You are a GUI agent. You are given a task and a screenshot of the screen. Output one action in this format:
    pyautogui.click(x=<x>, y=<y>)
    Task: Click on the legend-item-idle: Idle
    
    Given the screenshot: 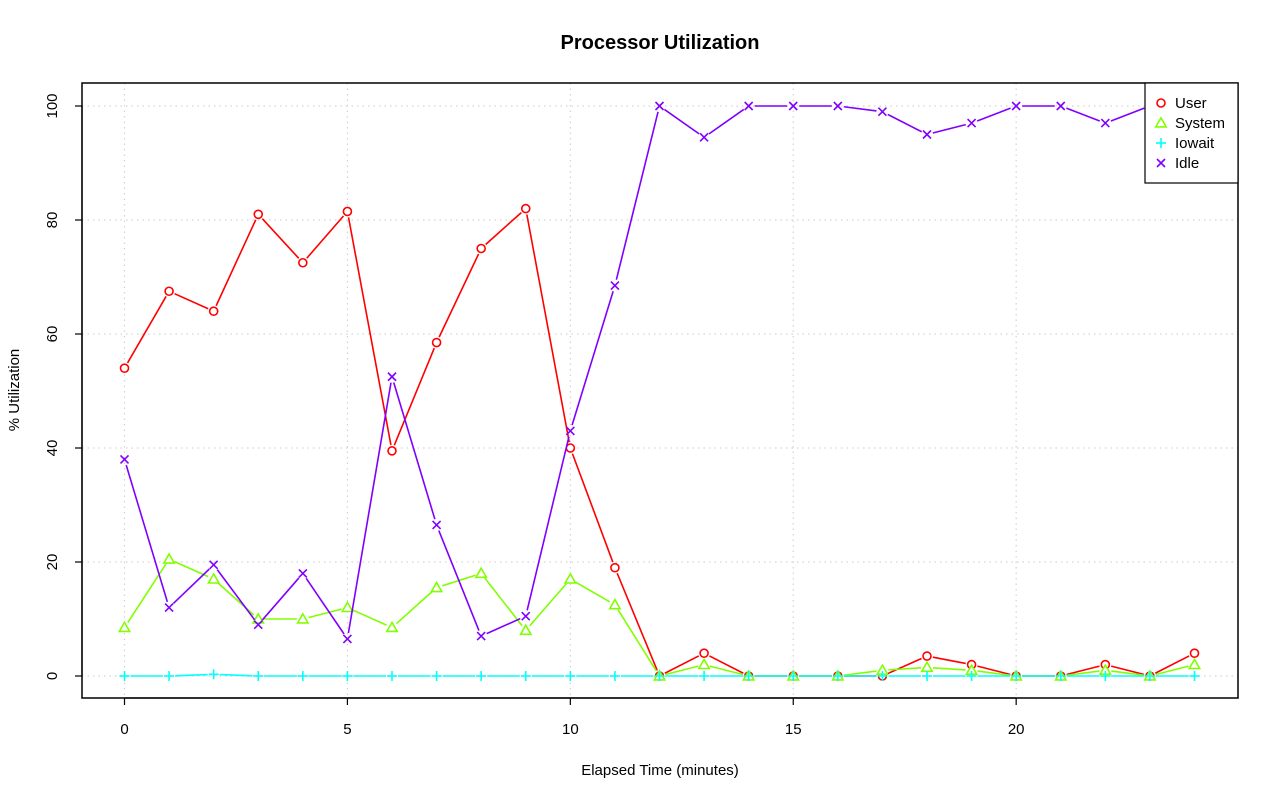 What is the action you would take?
    pyautogui.click(x=1177, y=163)
    